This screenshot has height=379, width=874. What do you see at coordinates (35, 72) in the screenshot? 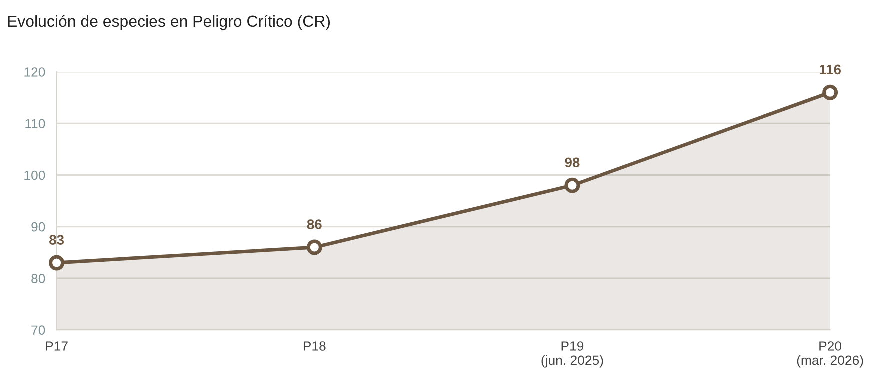
I see `y-tick-label: 120` at bounding box center [35, 72].